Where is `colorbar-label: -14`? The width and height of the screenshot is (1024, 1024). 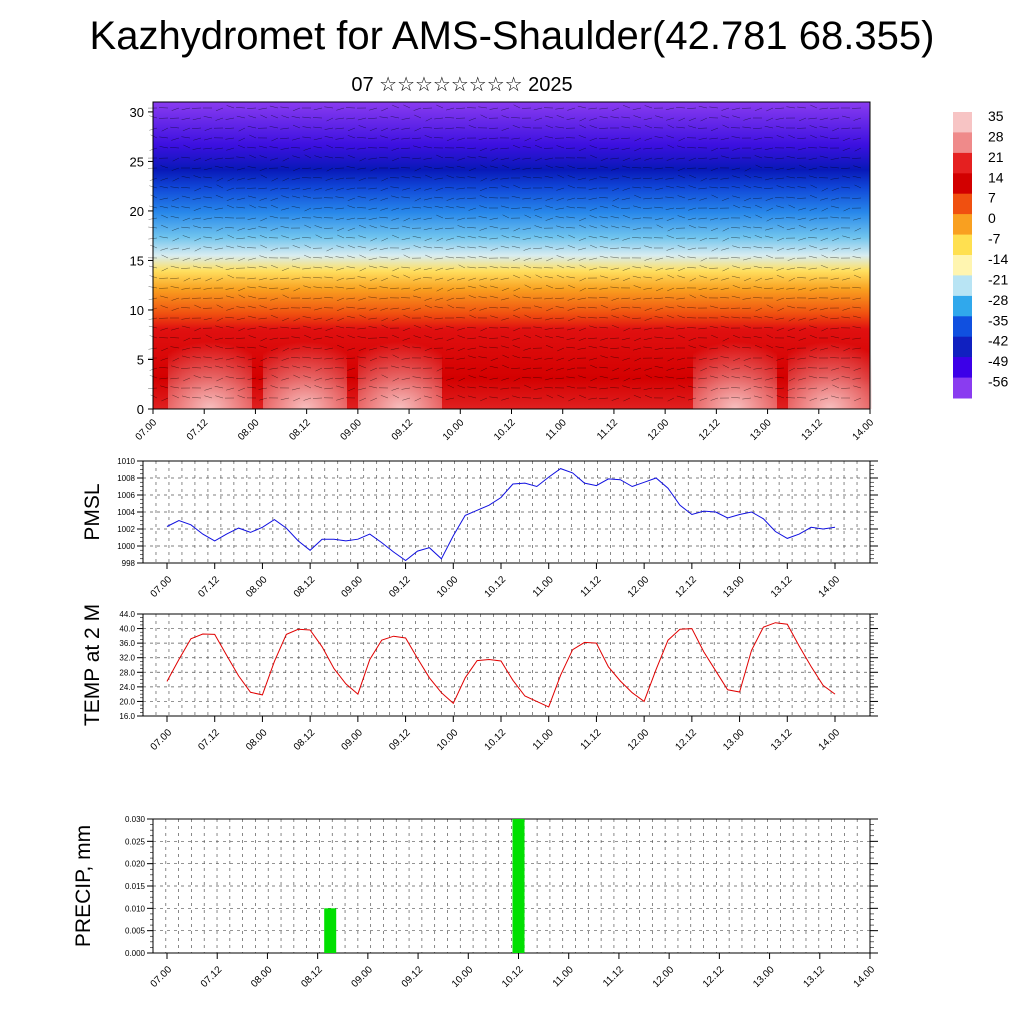
colorbar-label: -14 is located at coordinates (998, 259).